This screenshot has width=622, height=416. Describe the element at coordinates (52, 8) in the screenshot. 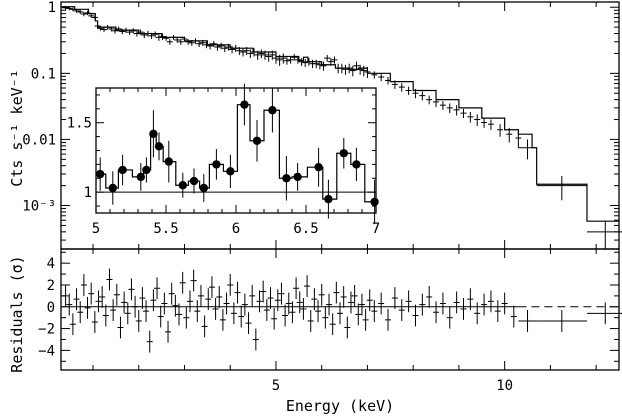

I see `spectrum-y-tick-label: 1` at that location.